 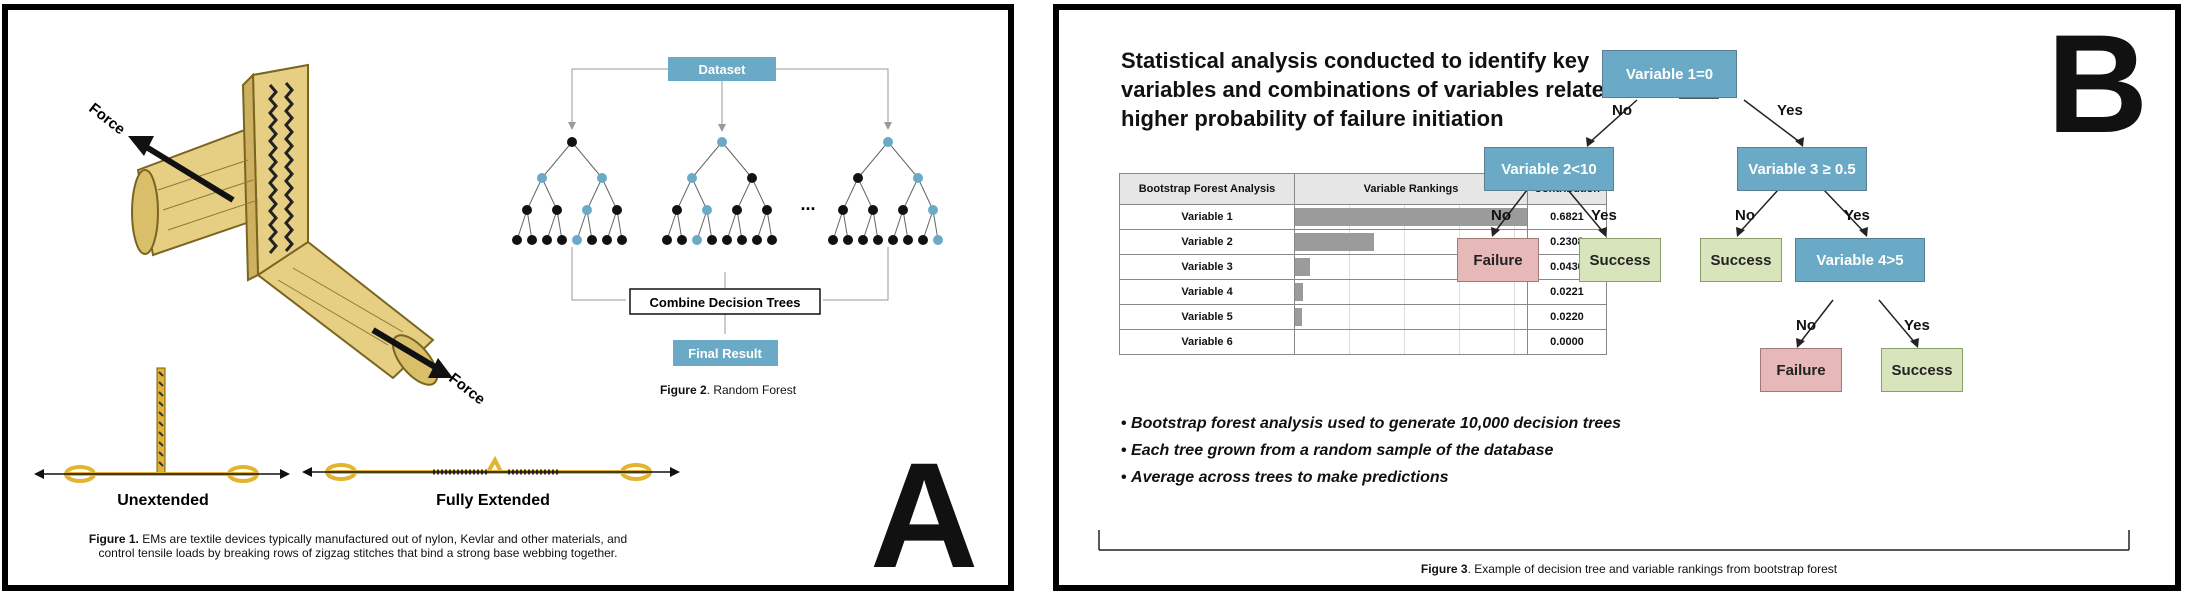 I want to click on tree-node-right: Variable 3 ≥ 0.5, so click(x=1802, y=169).